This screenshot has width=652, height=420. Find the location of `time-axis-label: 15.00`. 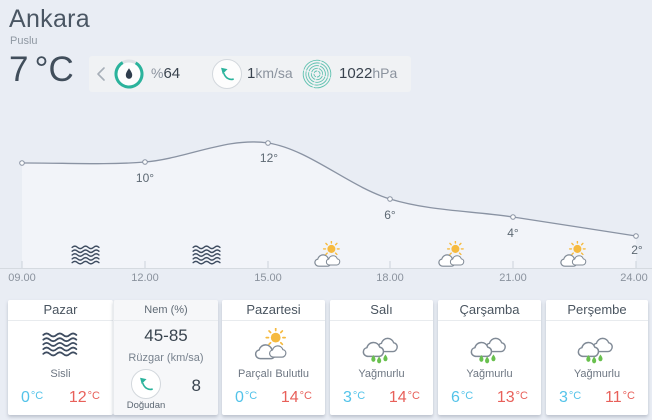

time-axis-label: 15.00 is located at coordinates (268, 278).